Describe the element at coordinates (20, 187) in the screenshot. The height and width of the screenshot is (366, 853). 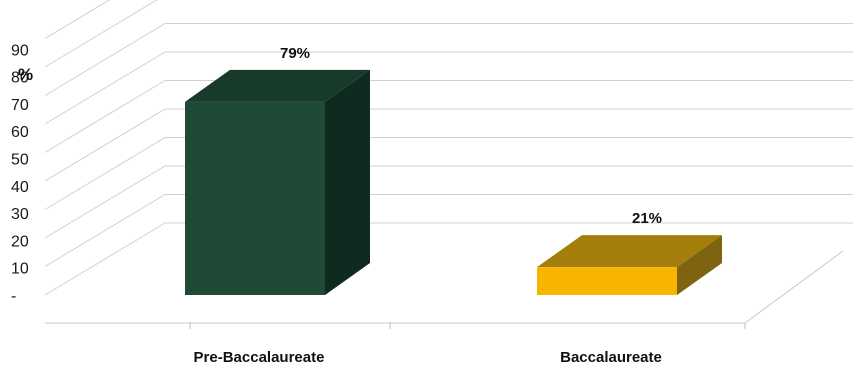
I see `y-tick-label-4: 40` at that location.